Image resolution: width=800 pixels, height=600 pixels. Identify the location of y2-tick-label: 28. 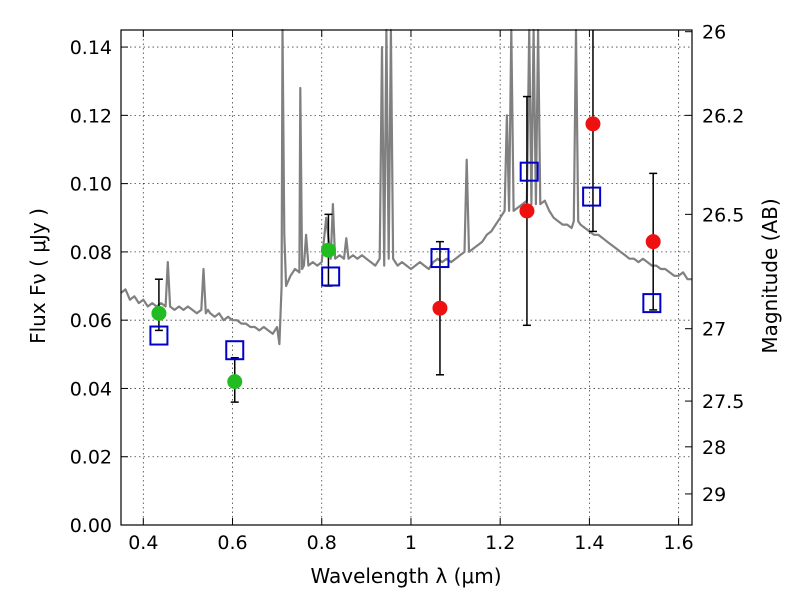
(714, 448).